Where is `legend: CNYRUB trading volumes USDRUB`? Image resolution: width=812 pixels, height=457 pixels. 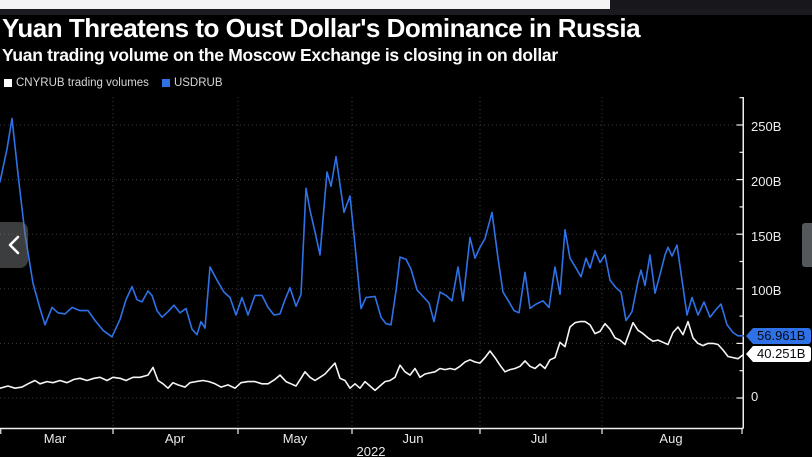
legend: CNYRUB trading volumes USDRUB is located at coordinates (113, 83).